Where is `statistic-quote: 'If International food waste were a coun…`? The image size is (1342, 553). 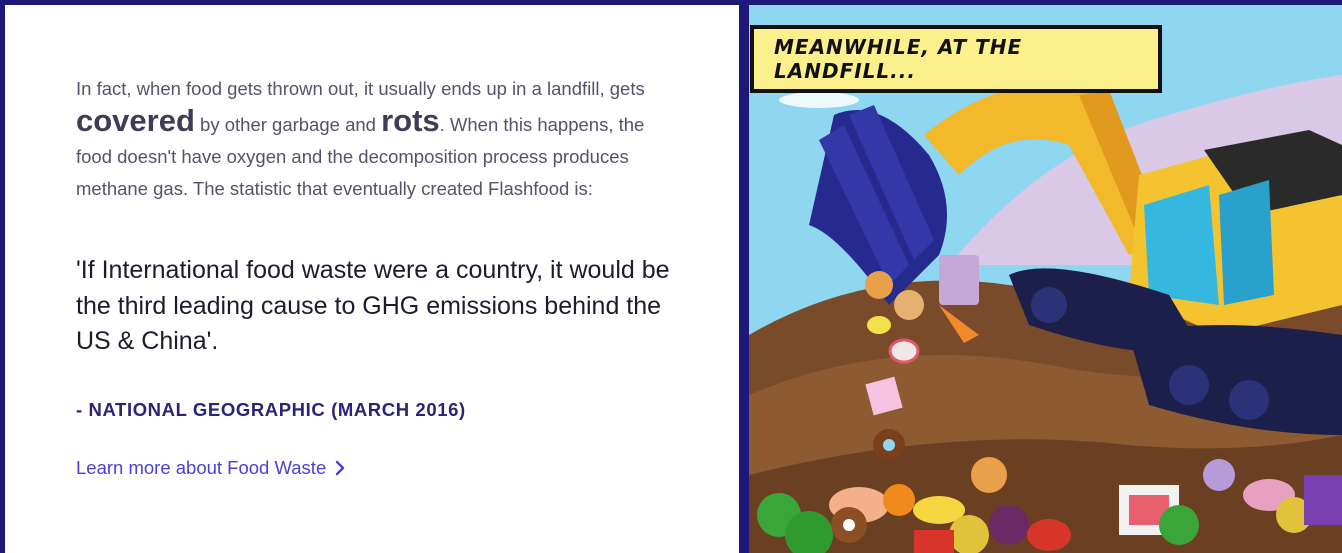 statistic-quote: 'If International food waste were a coun… is located at coordinates (373, 305).